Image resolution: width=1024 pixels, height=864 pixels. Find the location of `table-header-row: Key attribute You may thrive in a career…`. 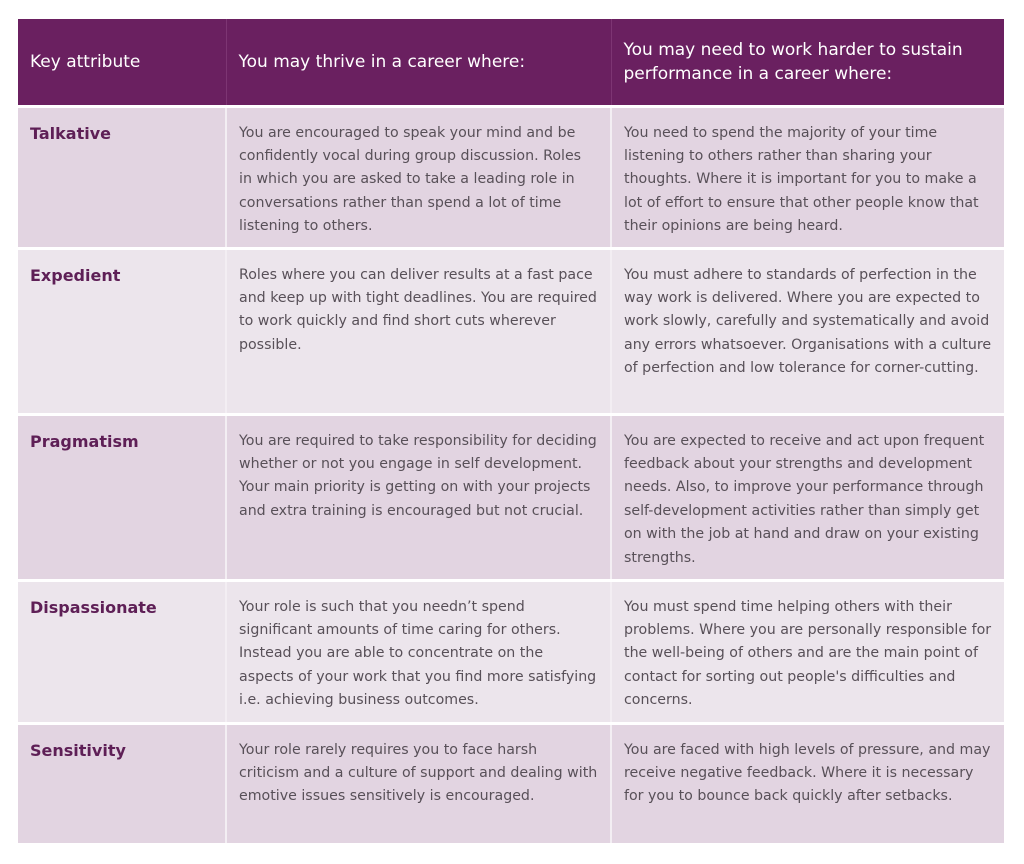

table-header-row: Key attribute You may thrive in a career… is located at coordinates (511, 62).